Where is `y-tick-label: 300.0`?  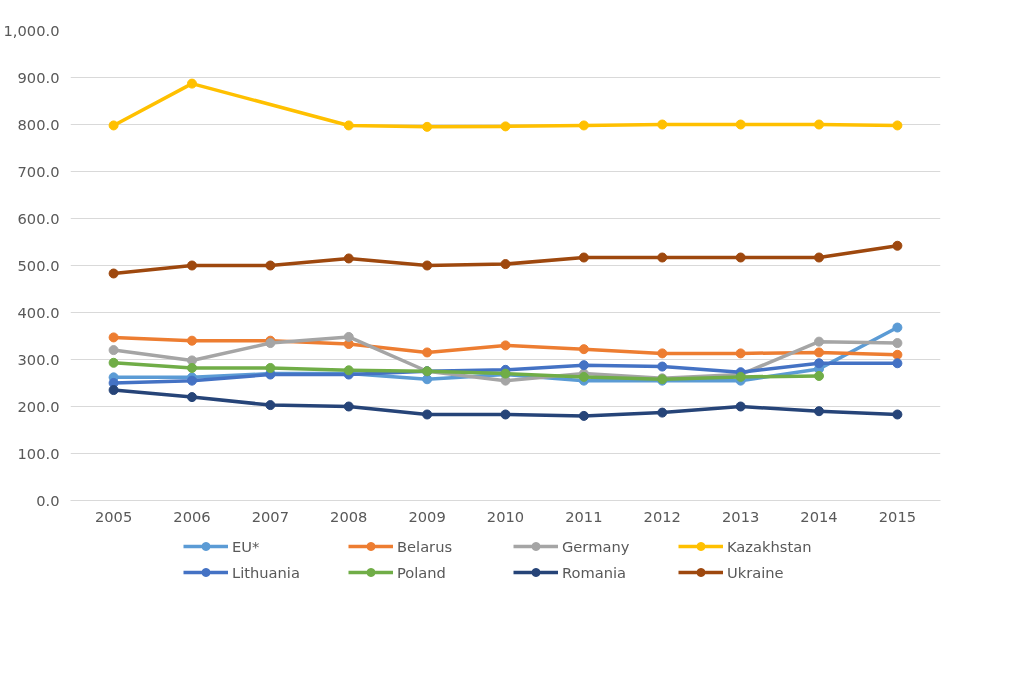 y-tick-label: 300.0 is located at coordinates (38, 359).